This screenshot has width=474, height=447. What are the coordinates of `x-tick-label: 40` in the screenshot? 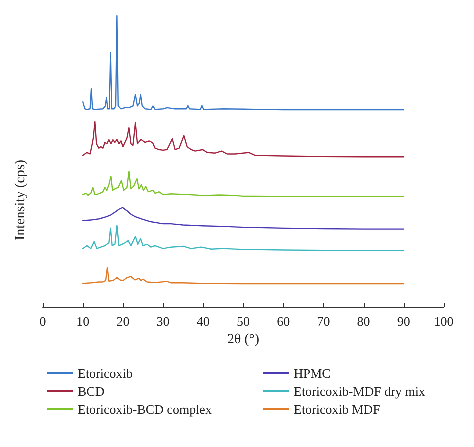 It's located at (203, 321).